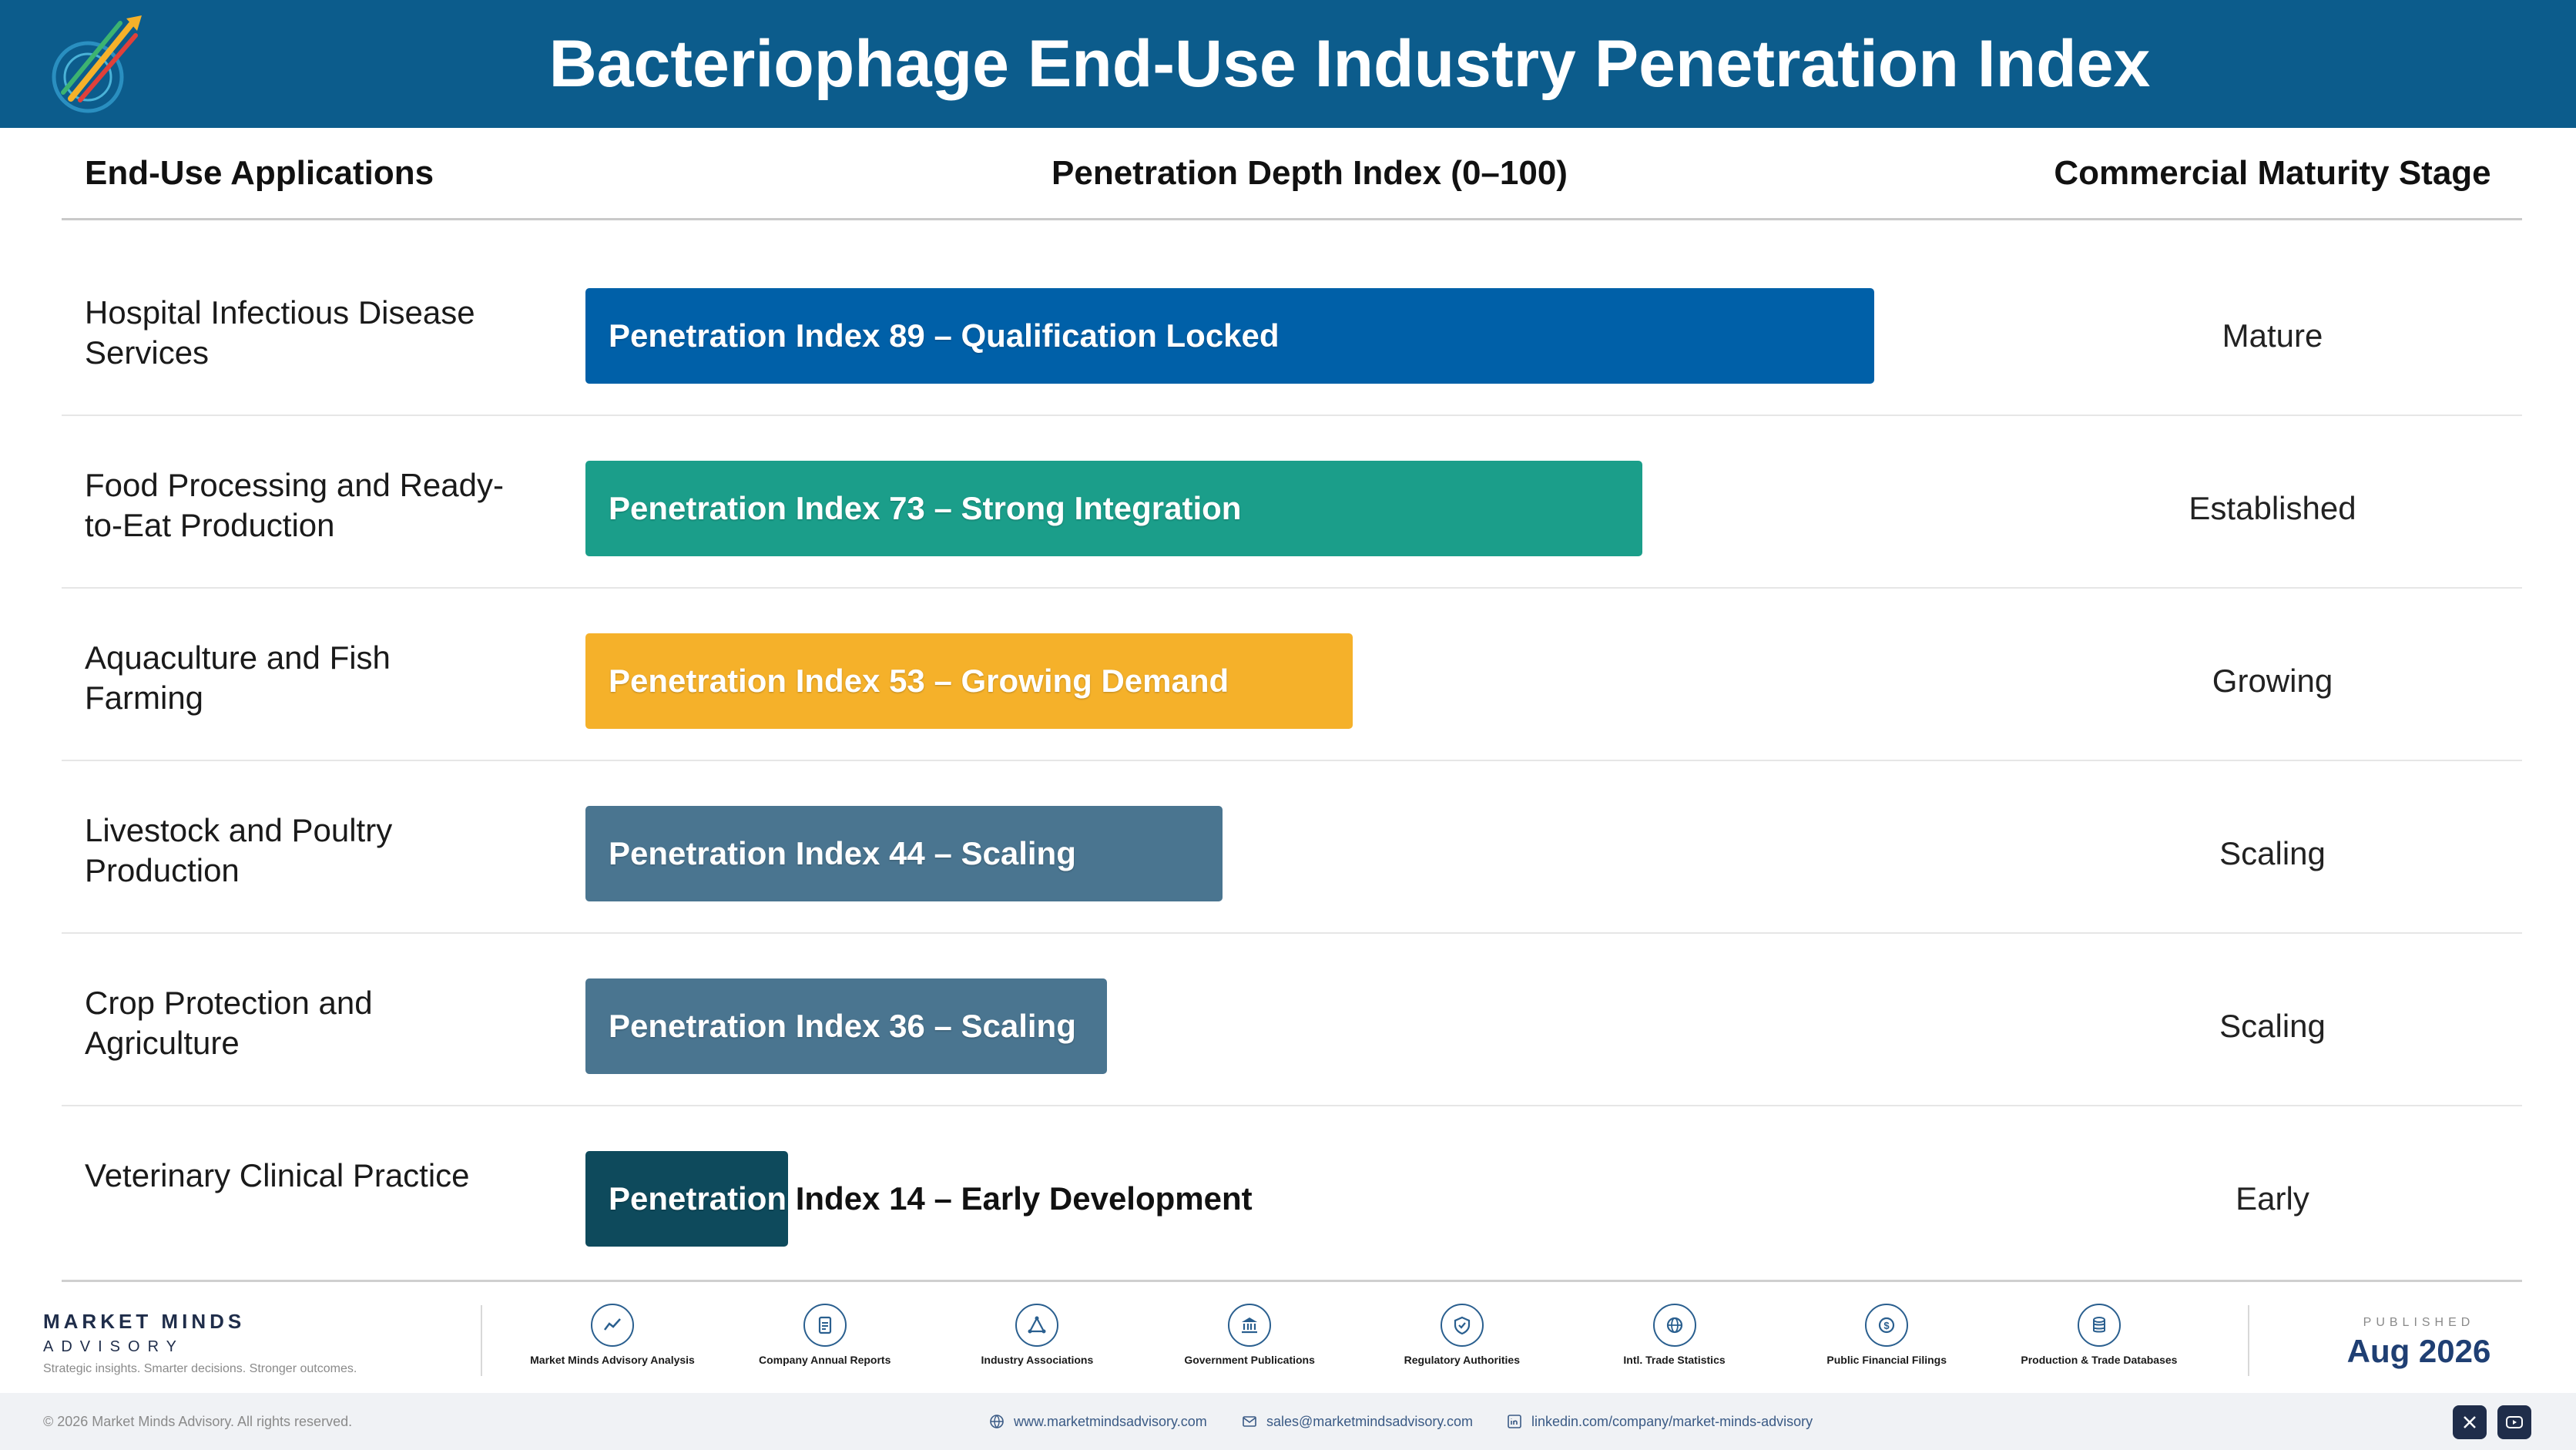  I want to click on website-link: www.marketmindsadvisory.com, so click(1098, 1421).